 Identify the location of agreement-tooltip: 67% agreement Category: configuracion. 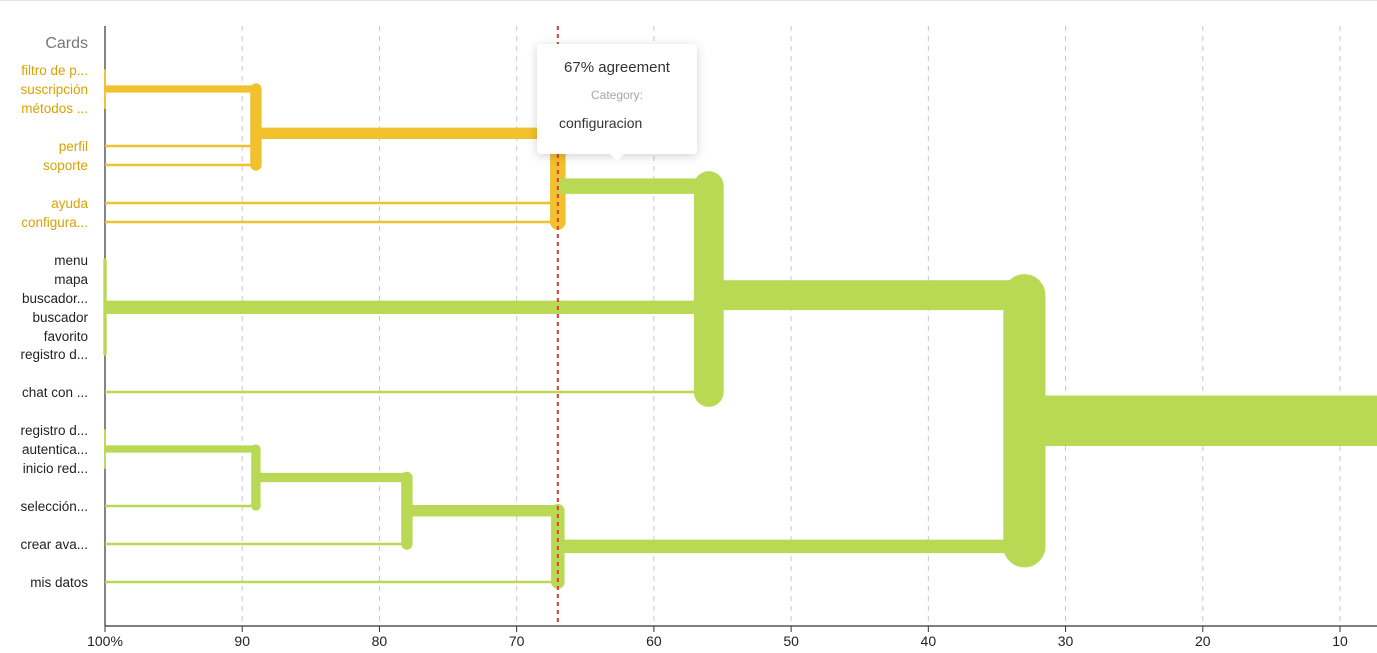
(617, 102).